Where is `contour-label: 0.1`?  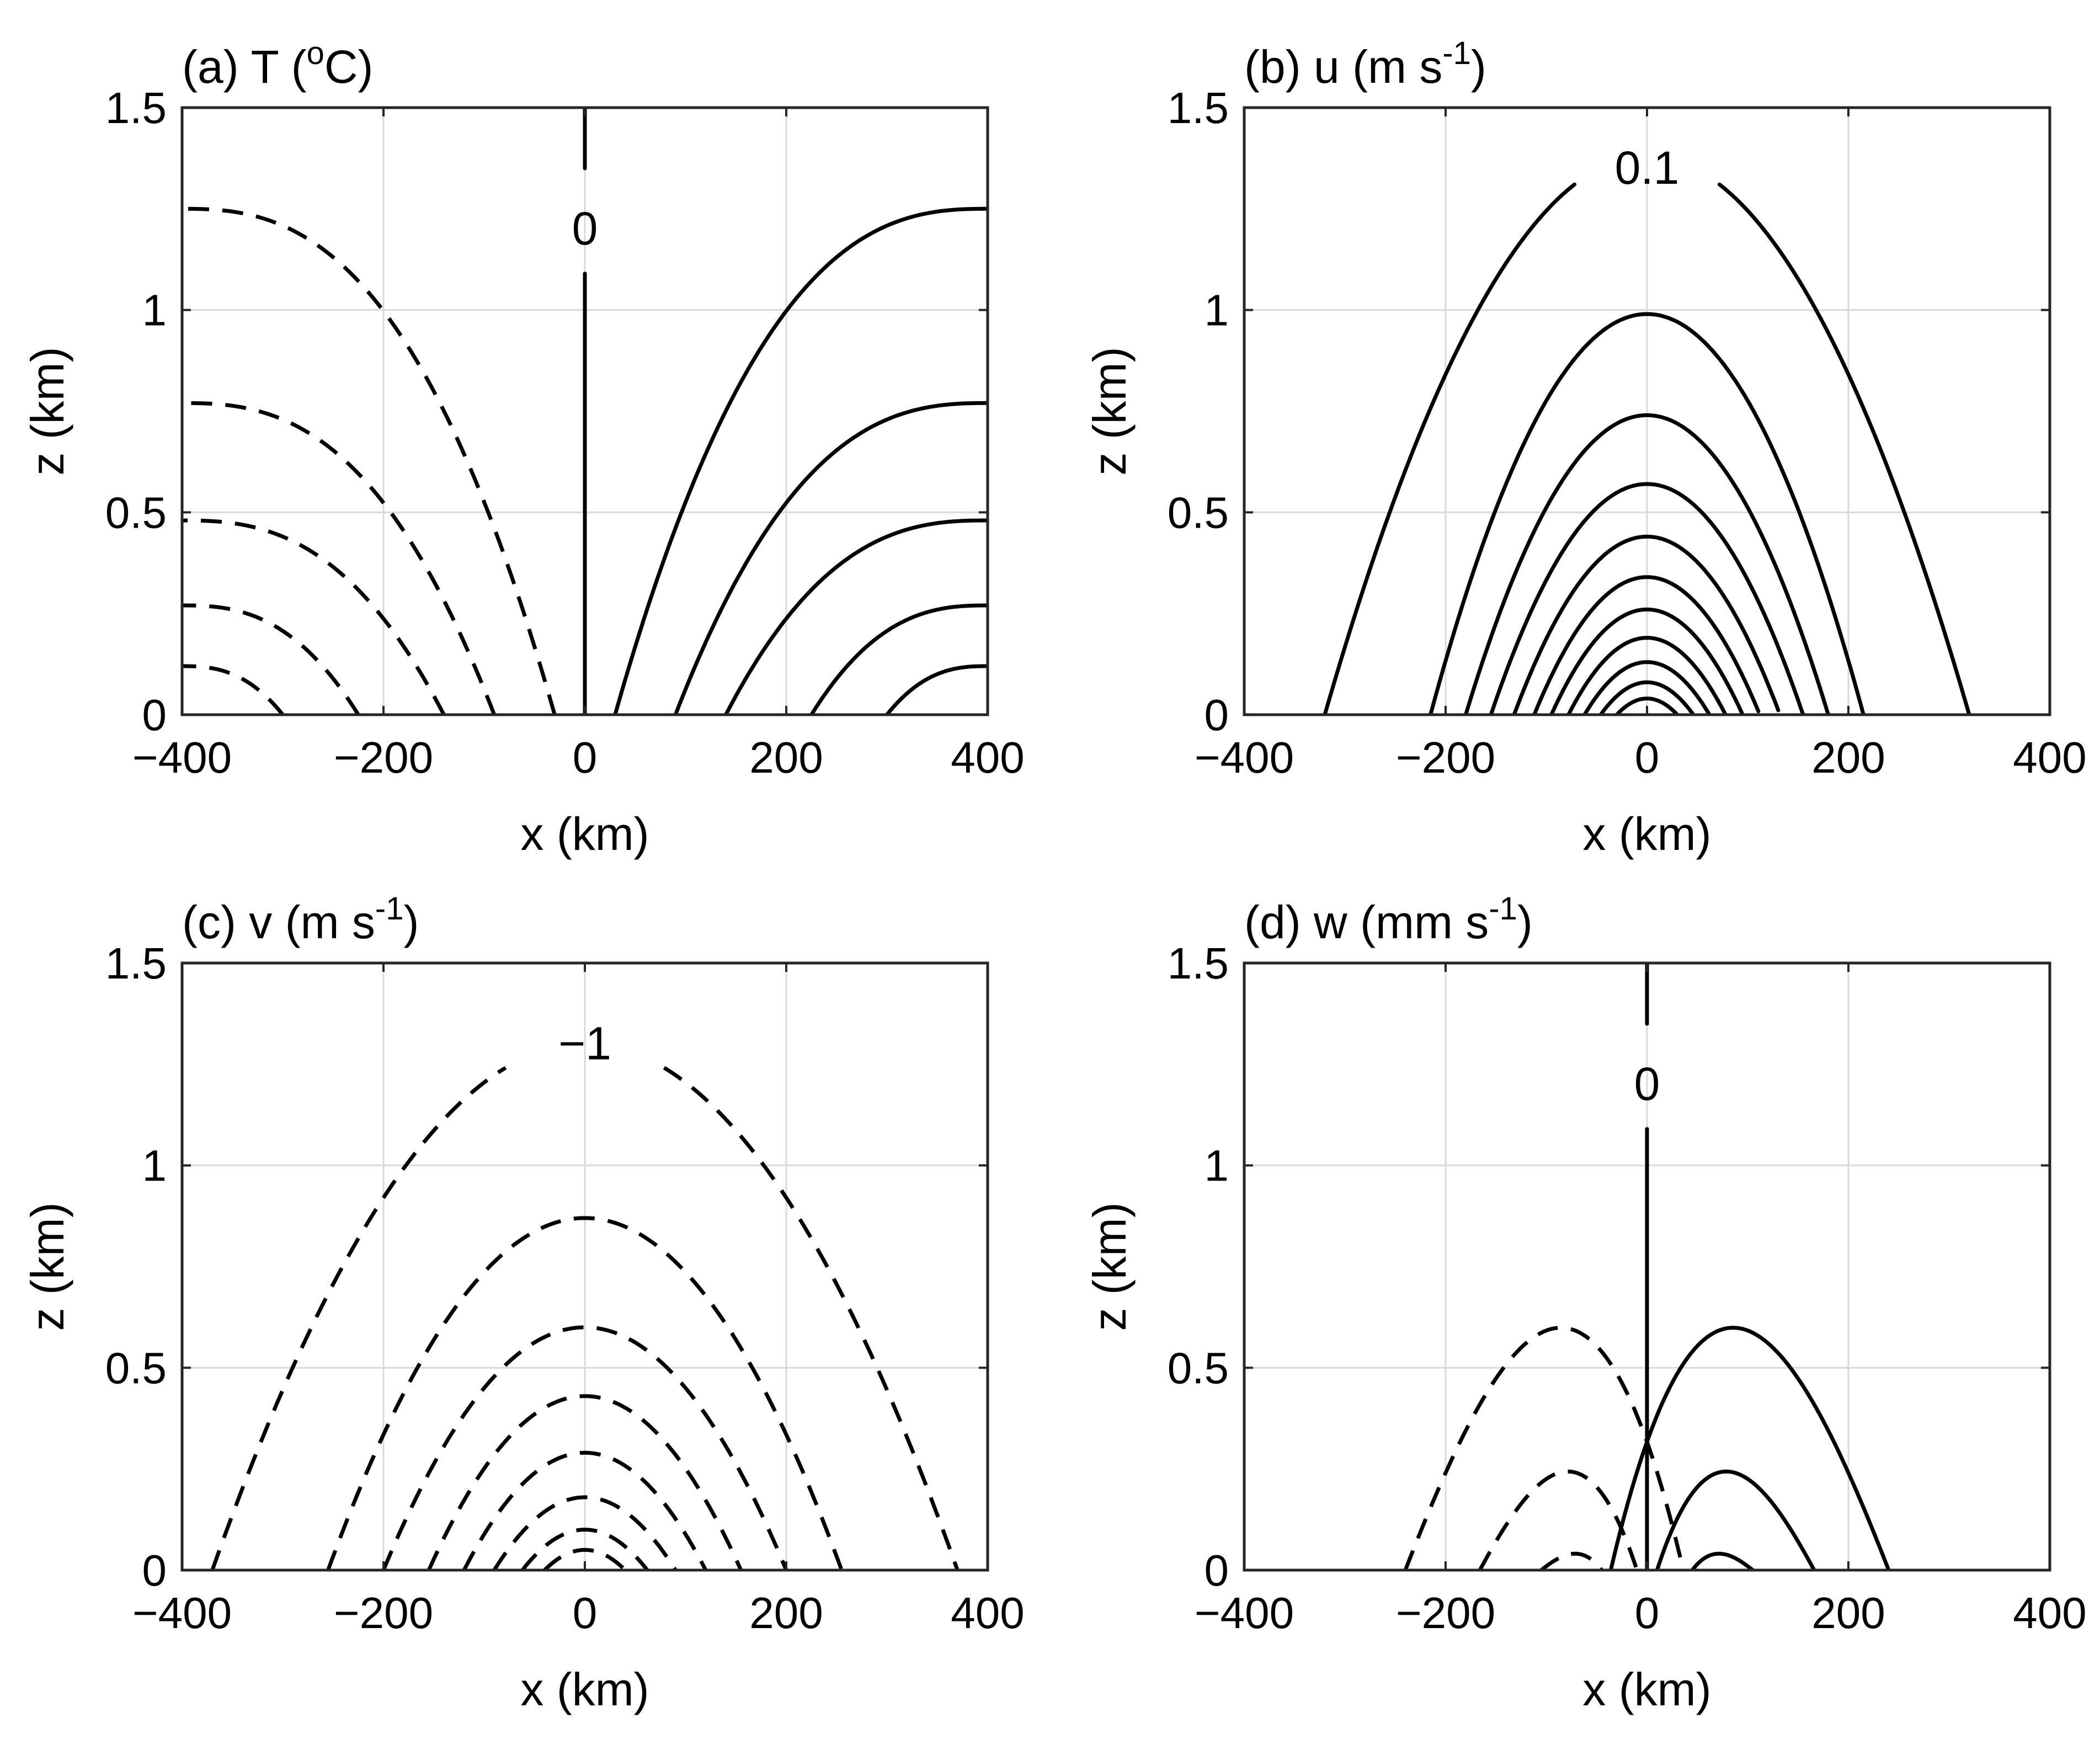 contour-label: 0.1 is located at coordinates (1647, 168).